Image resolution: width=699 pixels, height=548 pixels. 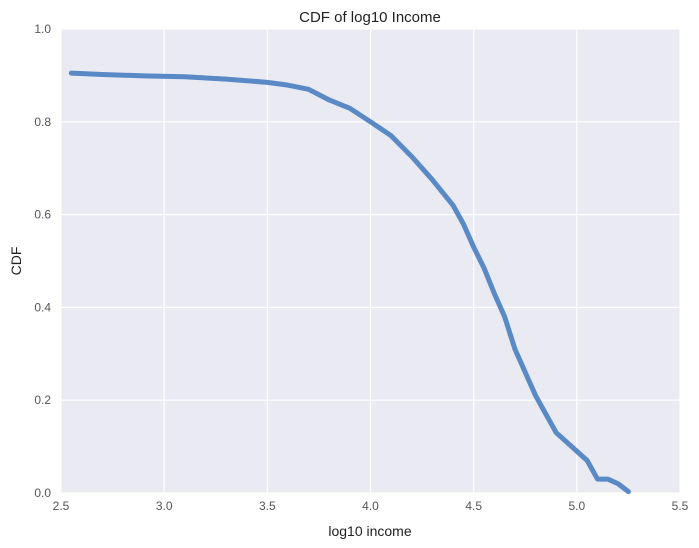 I want to click on y-tick-label: 0.4, so click(x=42, y=307).